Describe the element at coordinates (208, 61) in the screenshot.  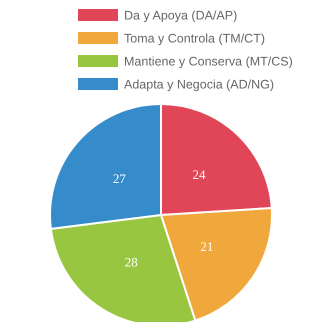
I see `legend-label: Mantiene y Conserva (MT/CS)` at that location.